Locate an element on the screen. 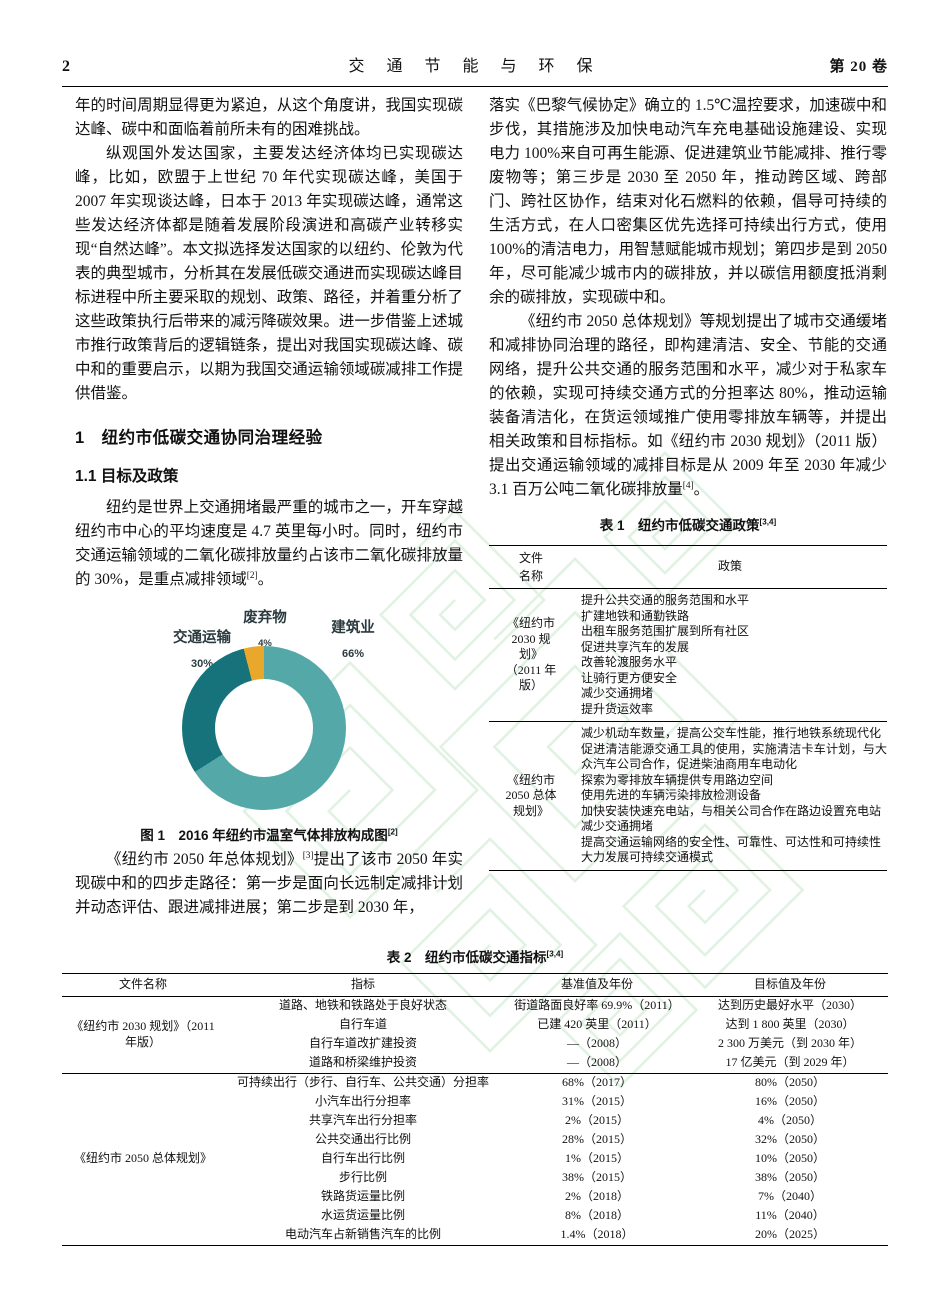 This screenshot has height=1290, width=950. subsection-heading: 1.1 目标及政策 is located at coordinates (127, 476).